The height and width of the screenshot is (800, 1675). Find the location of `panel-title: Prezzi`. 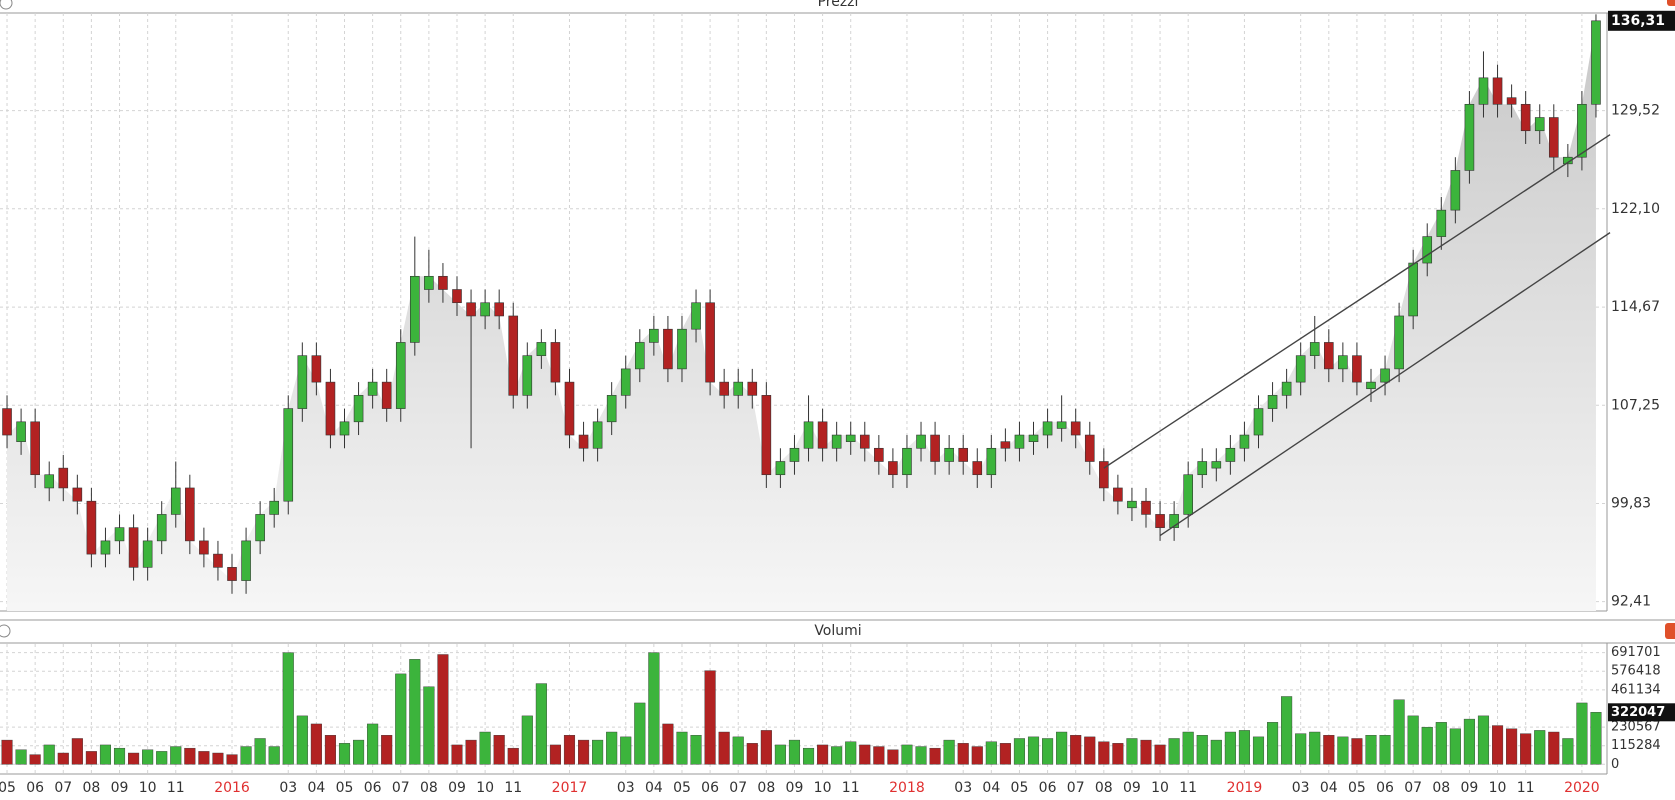

panel-title: Prezzi is located at coordinates (838, 5).